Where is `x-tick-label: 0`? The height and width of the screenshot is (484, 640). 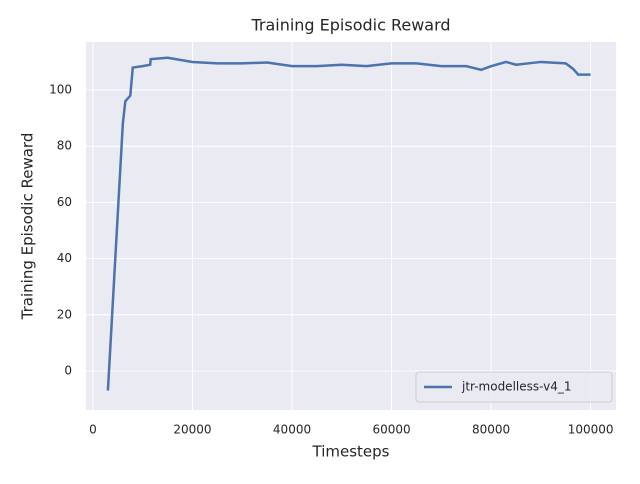 x-tick-label: 0 is located at coordinates (93, 430).